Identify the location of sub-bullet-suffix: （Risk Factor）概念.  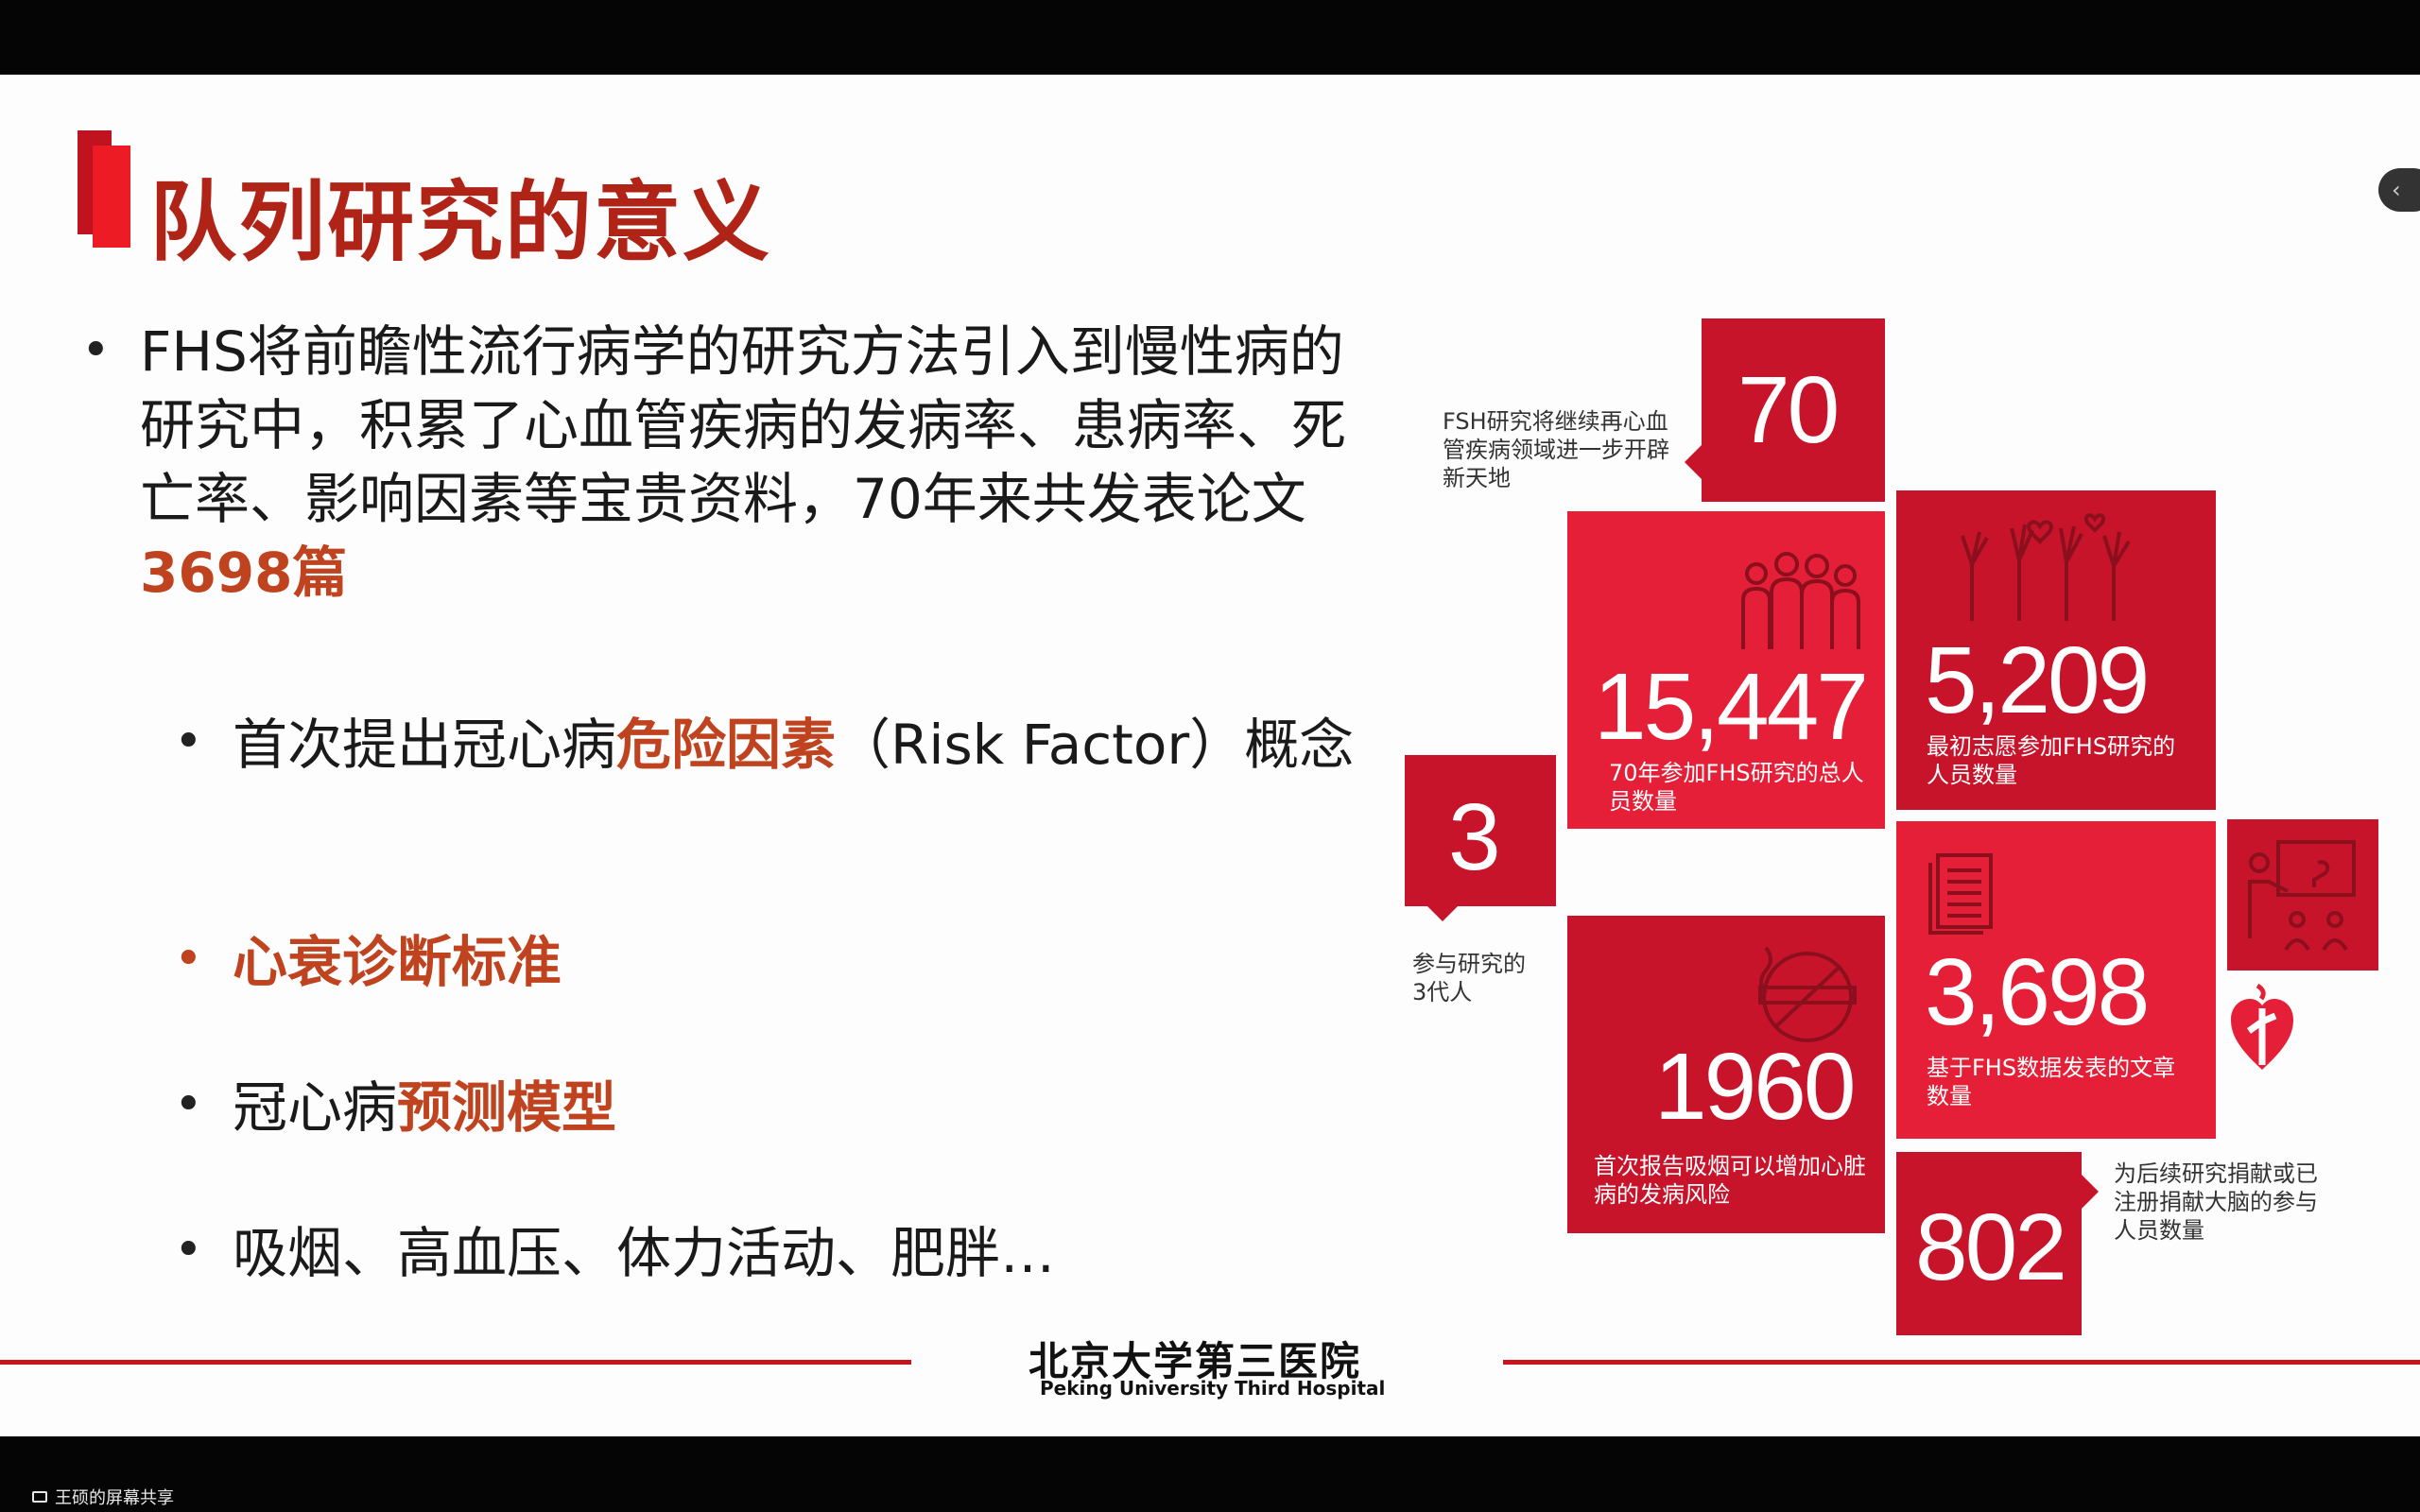
(1096, 745).